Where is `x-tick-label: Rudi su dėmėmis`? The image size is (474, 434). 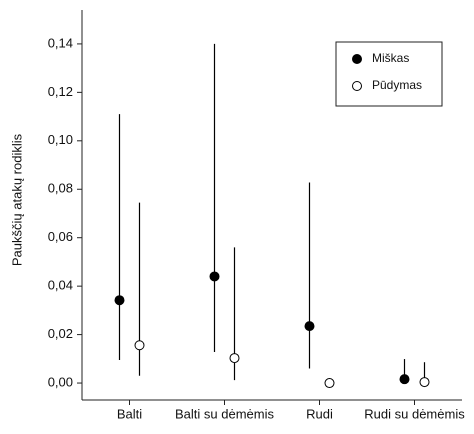 x-tick-label: Rudi su dėmėmis is located at coordinates (414, 413).